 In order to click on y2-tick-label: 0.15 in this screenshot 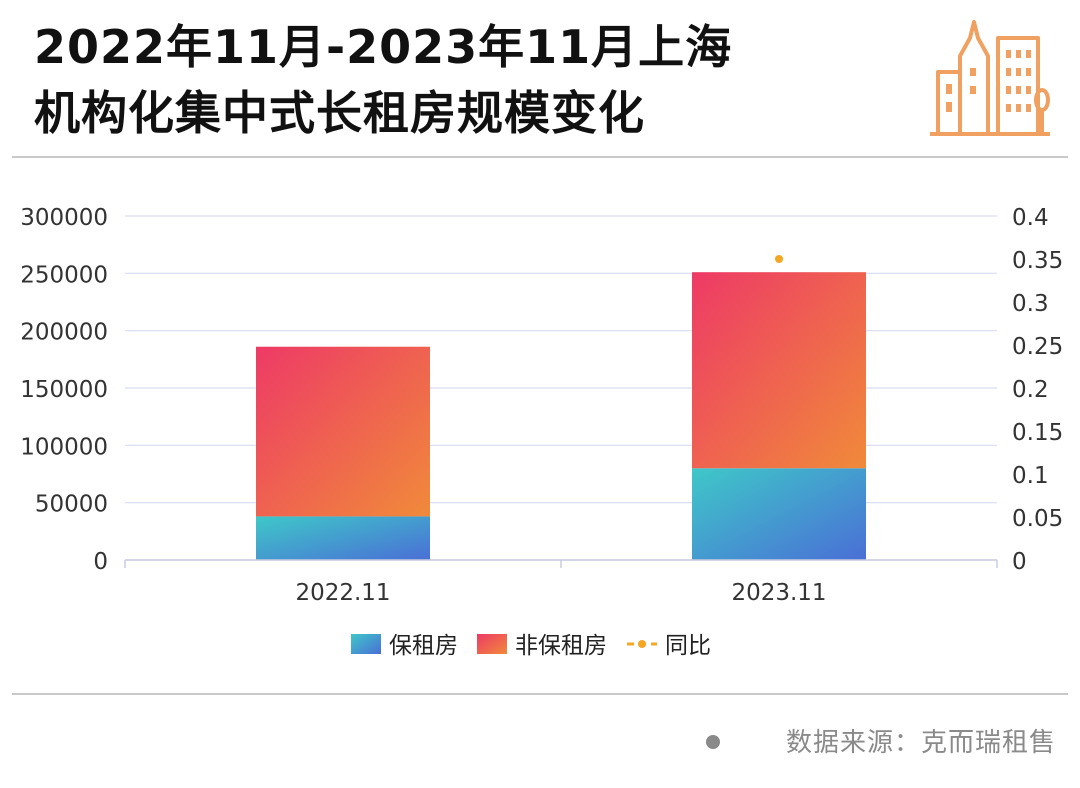, I will do `click(1037, 433)`.